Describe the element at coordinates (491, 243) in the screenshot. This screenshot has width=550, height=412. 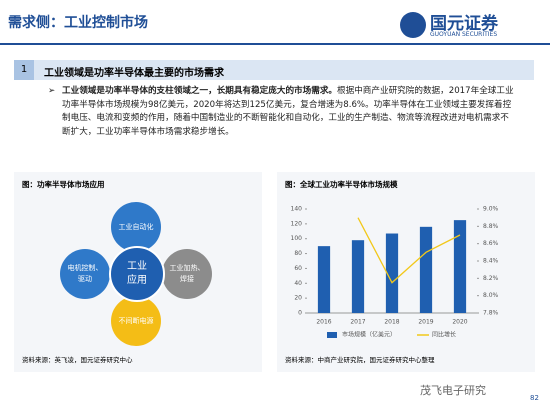
I see `y2-tick-label: 8.6%` at that location.